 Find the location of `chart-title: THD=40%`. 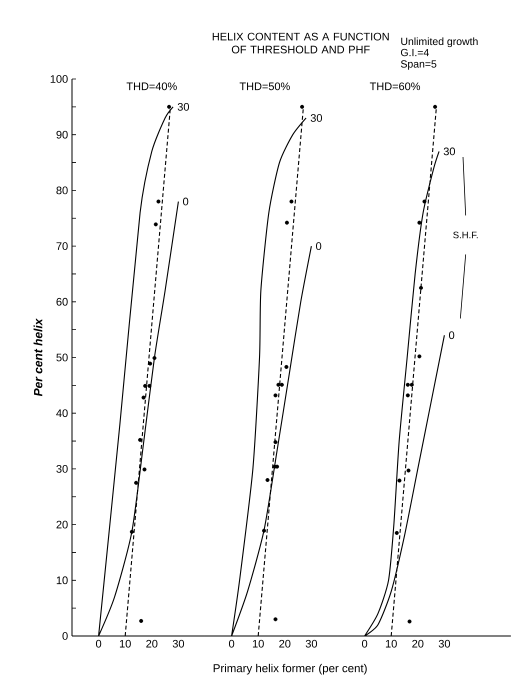

chart-title: THD=40% is located at coordinates (151, 86).